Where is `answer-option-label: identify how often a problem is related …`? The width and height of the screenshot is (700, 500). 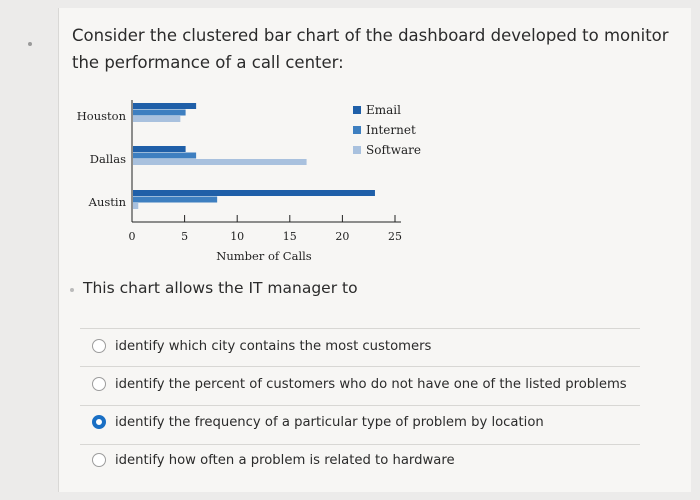
answer-option-label: identify how often a problem is related … is located at coordinates (285, 460).